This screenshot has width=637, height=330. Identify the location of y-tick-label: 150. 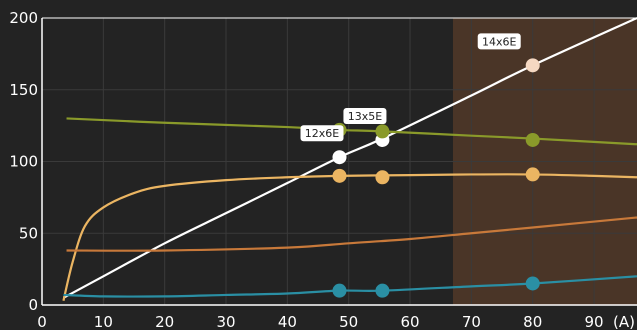
(23, 90).